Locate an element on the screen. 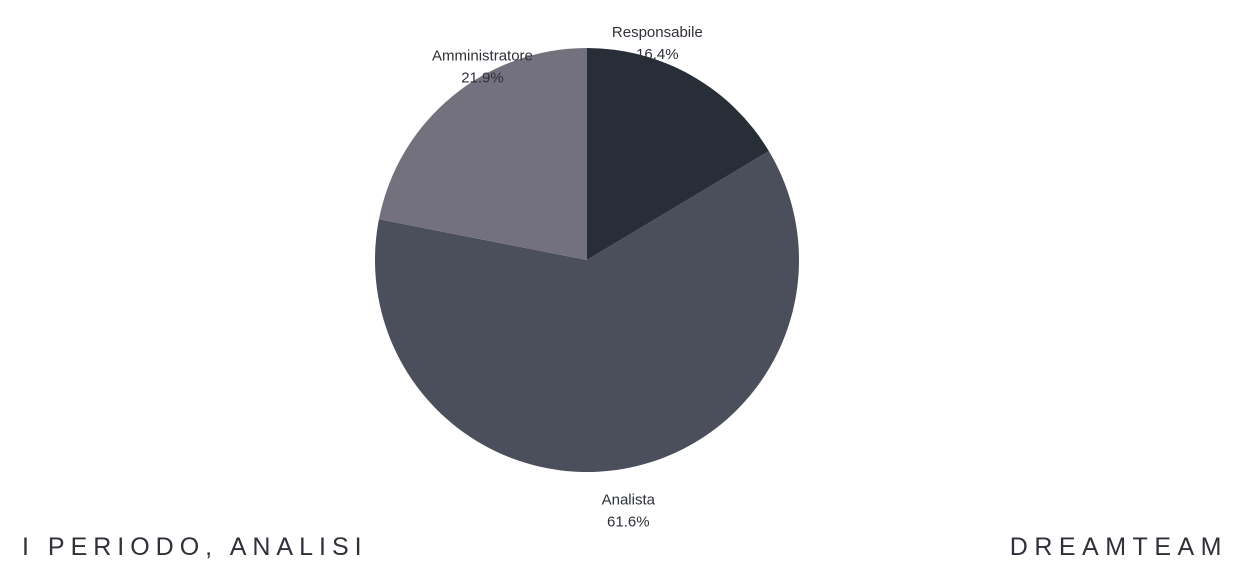 The width and height of the screenshot is (1250, 580). pie-label-analista: Analista is located at coordinates (629, 499).